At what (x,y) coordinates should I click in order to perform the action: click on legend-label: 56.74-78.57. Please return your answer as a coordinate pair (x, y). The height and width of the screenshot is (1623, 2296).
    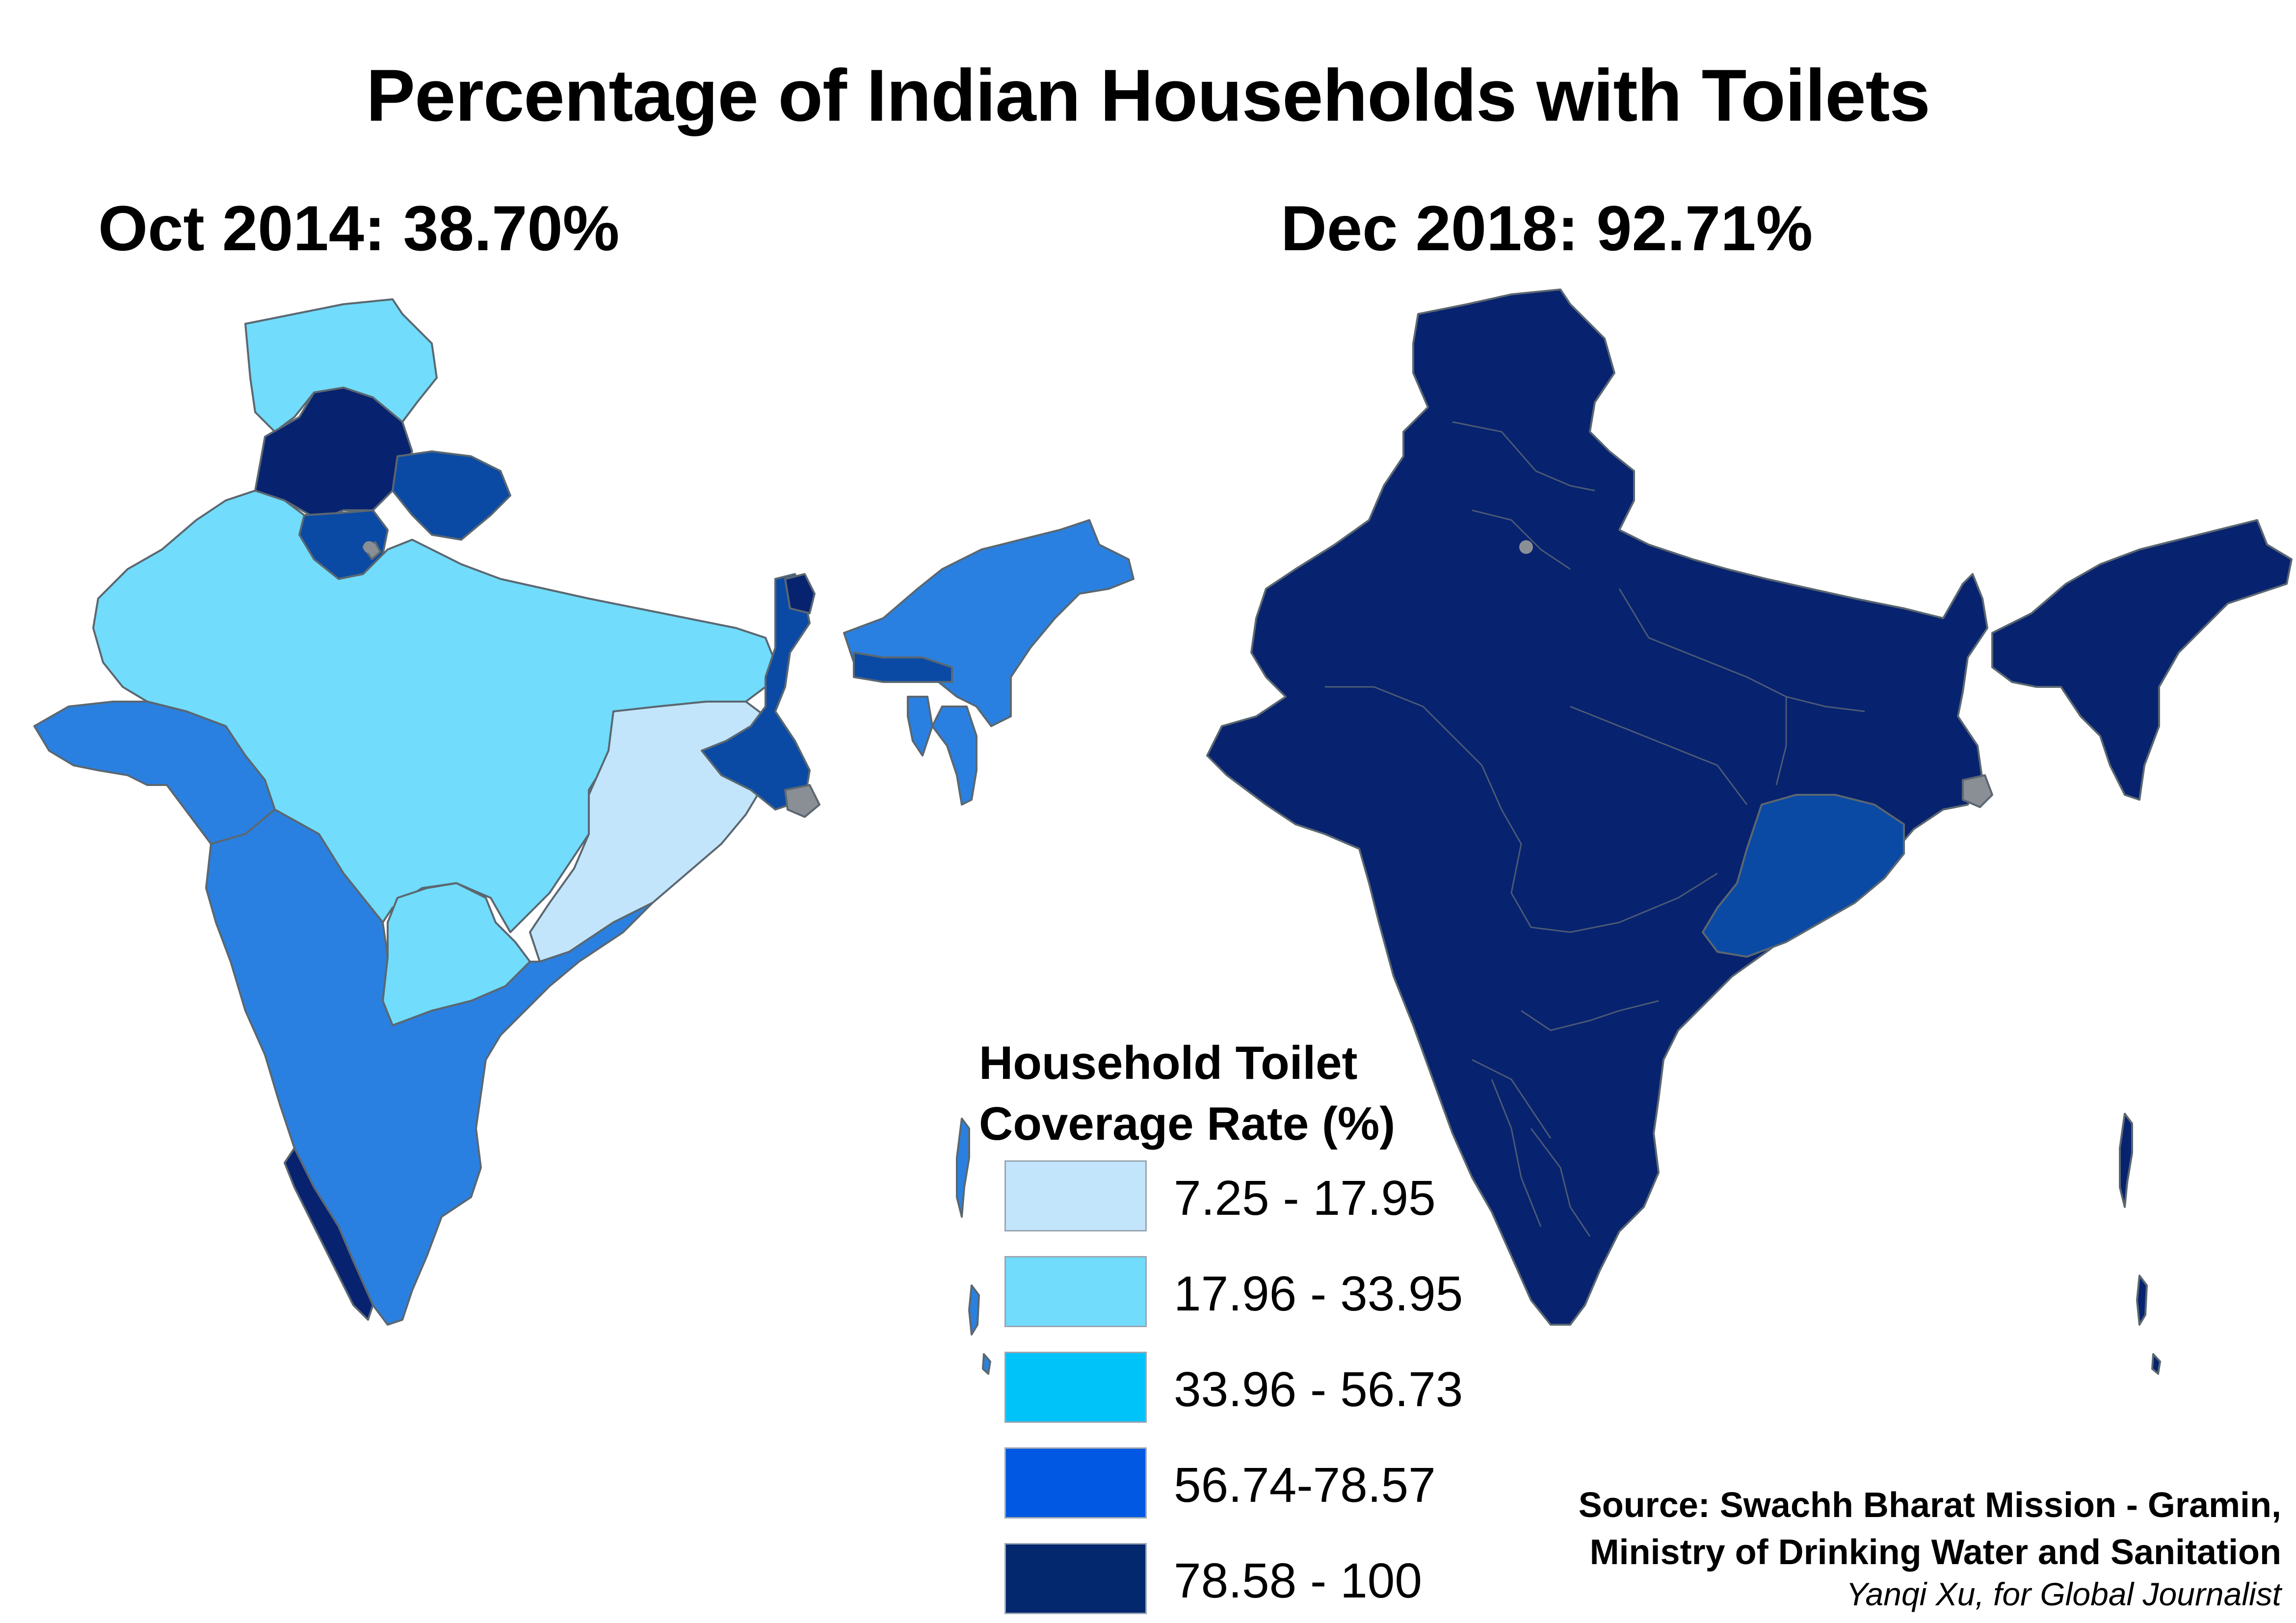
    Looking at the image, I should click on (1305, 1485).